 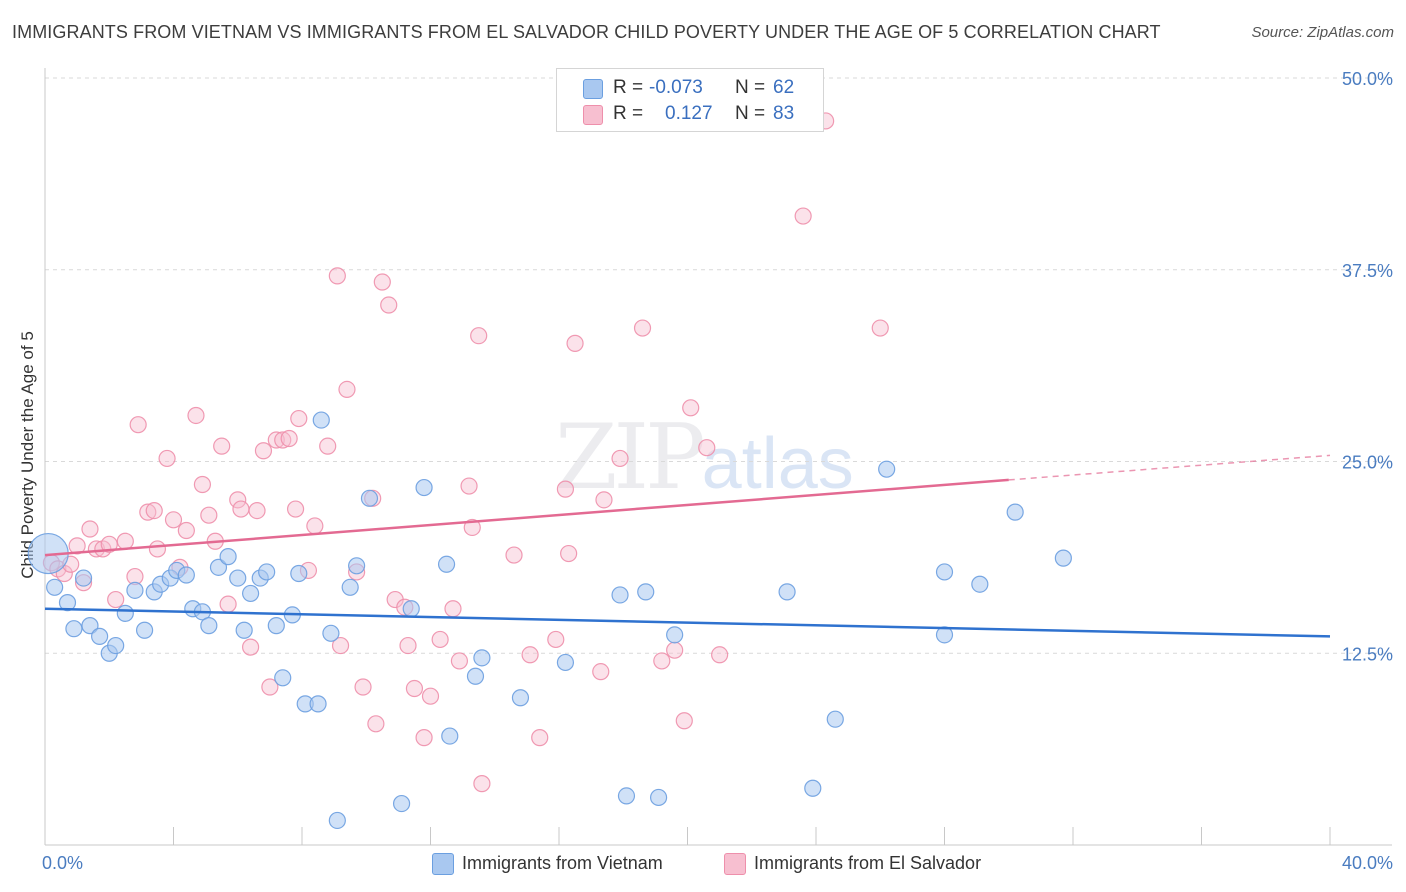 I want to click on y-tick-label: 50.0%, so click(x=1367, y=79).